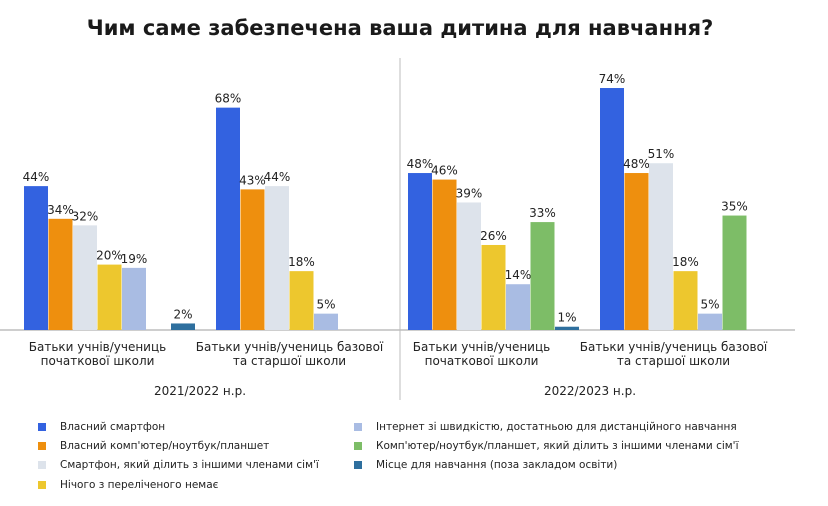 This screenshot has width=828, height=506. Describe the element at coordinates (566, 318) in the screenshot. I see `data-label: 1%` at that location.